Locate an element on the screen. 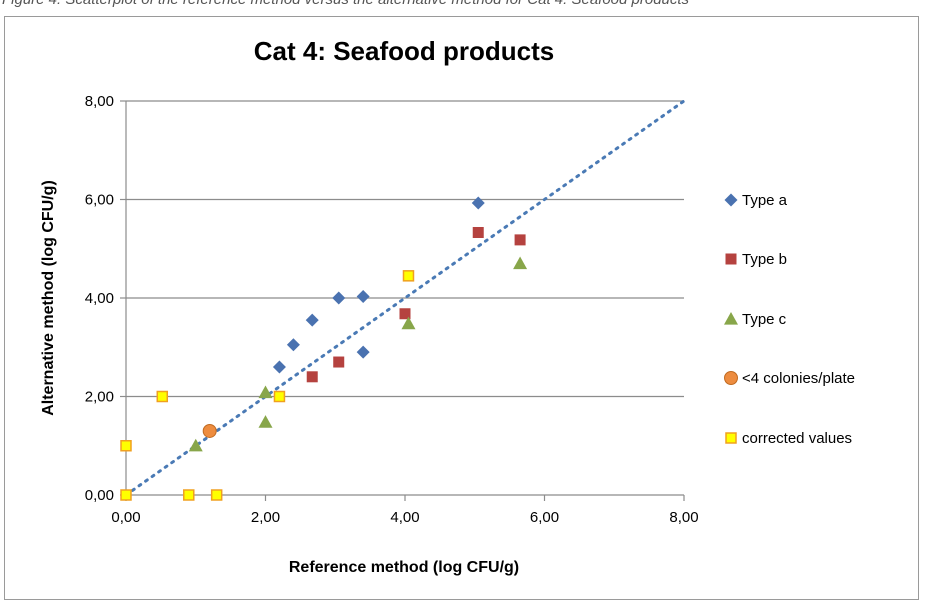 The image size is (925, 603). chart-title: Cat 4: Seafood products is located at coordinates (404, 51).